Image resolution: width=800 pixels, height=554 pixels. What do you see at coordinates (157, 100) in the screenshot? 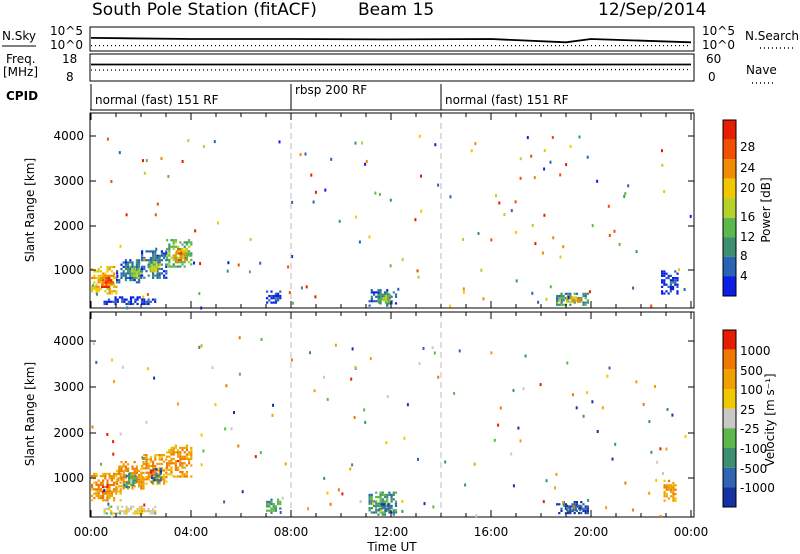
I see `cpid-segment-1: normal (fast) 151 RF` at bounding box center [157, 100].